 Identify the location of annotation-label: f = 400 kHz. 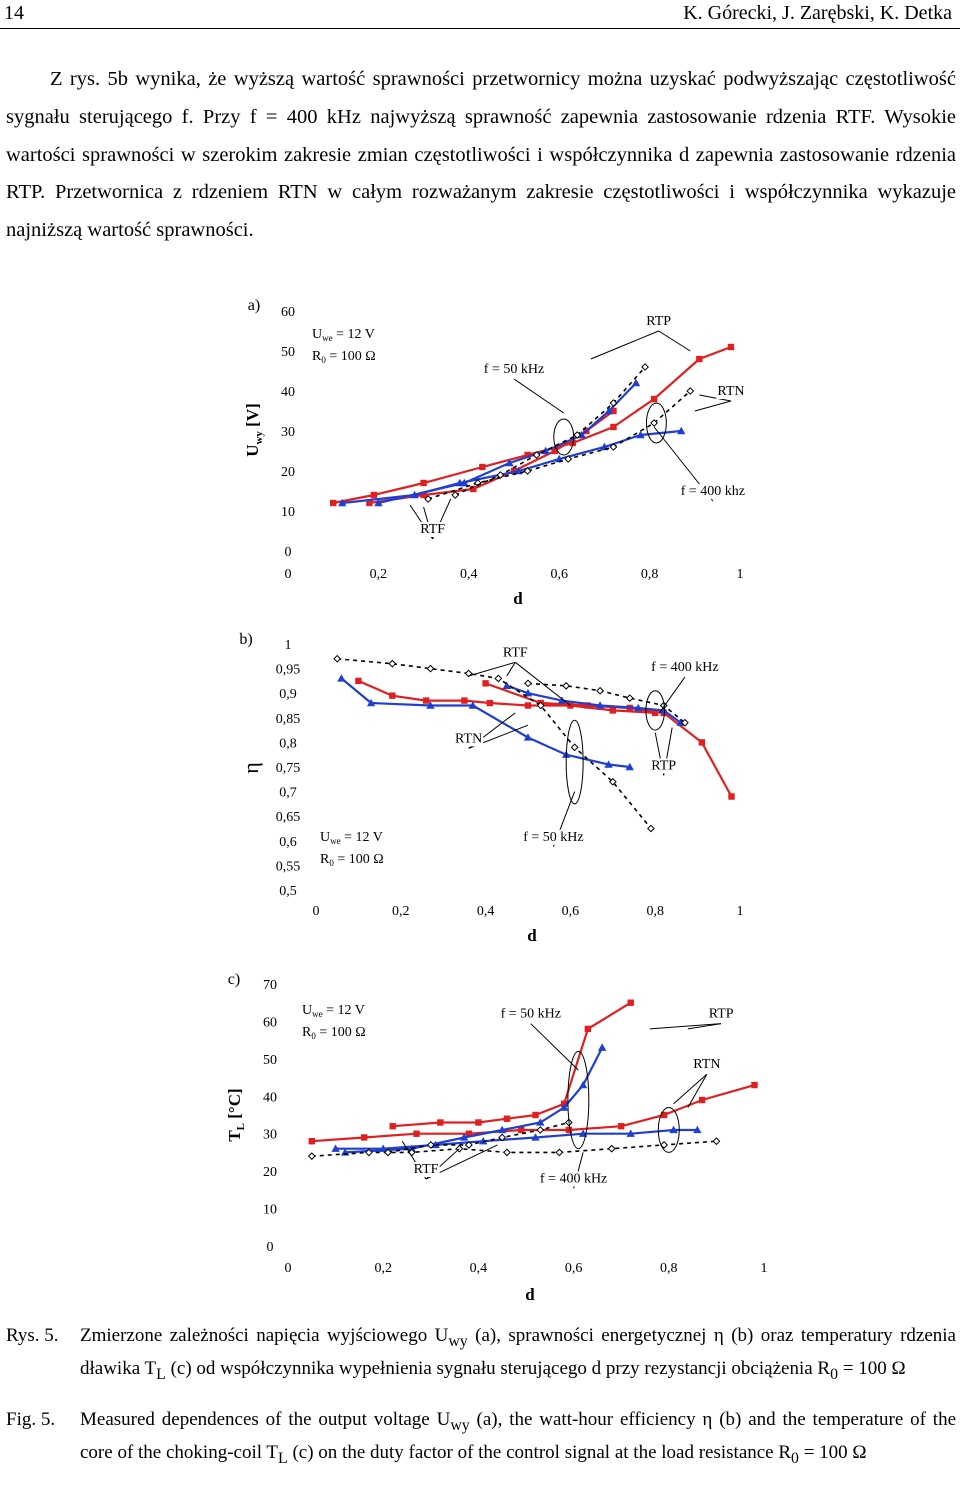
(684, 667).